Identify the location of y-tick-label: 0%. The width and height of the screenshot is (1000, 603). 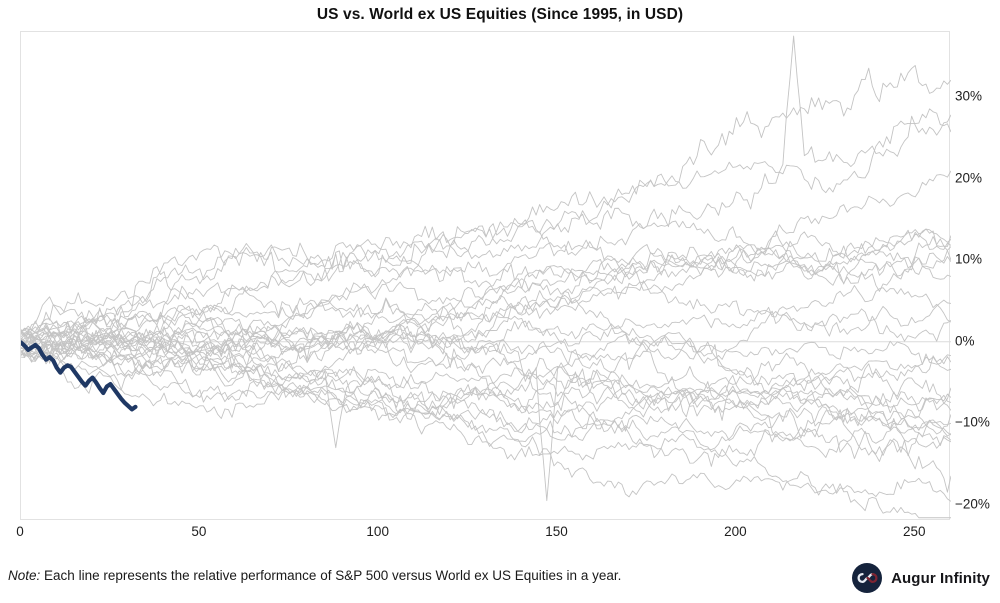
(965, 341).